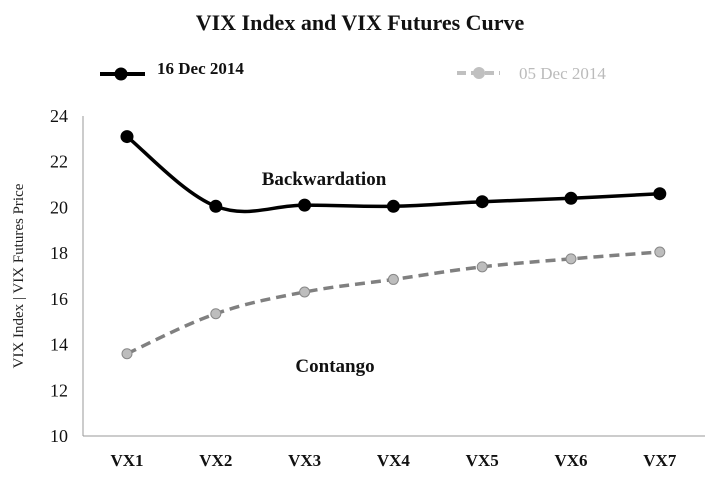 Image resolution: width=720 pixels, height=488 pixels. What do you see at coordinates (324, 179) in the screenshot?
I see `annotation-backwardation: Backwardation` at bounding box center [324, 179].